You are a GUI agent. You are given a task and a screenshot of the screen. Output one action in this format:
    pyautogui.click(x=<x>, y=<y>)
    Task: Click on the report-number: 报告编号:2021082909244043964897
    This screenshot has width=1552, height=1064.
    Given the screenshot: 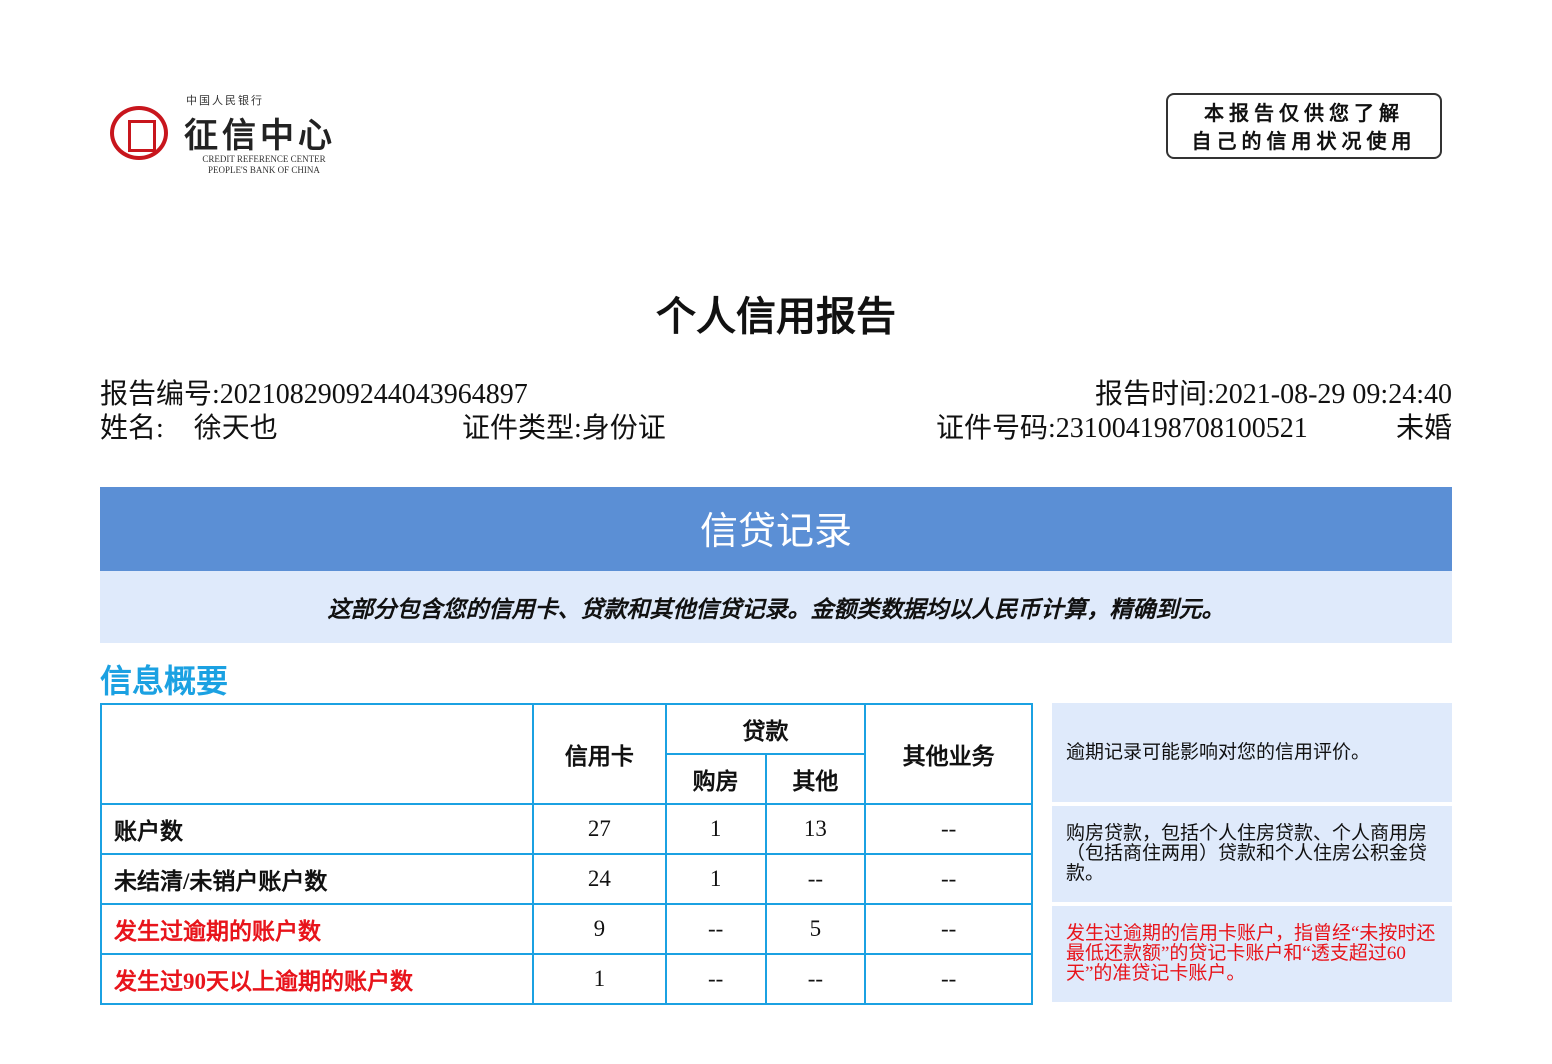 What is the action you would take?
    pyautogui.click(x=314, y=394)
    